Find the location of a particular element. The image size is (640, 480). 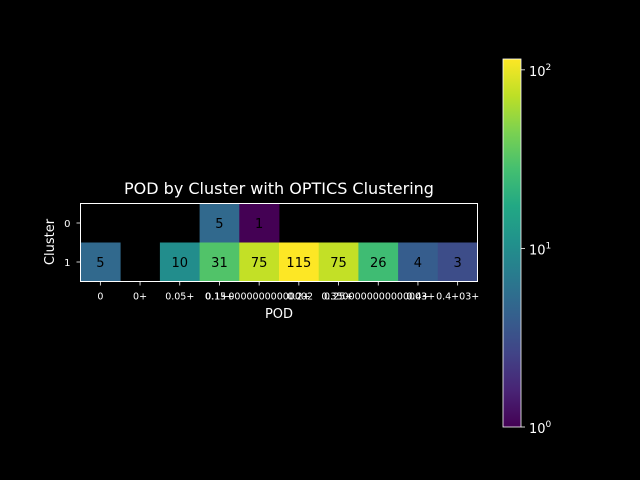

colorbar-tick-exponent: 0 is located at coordinates (549, 425).